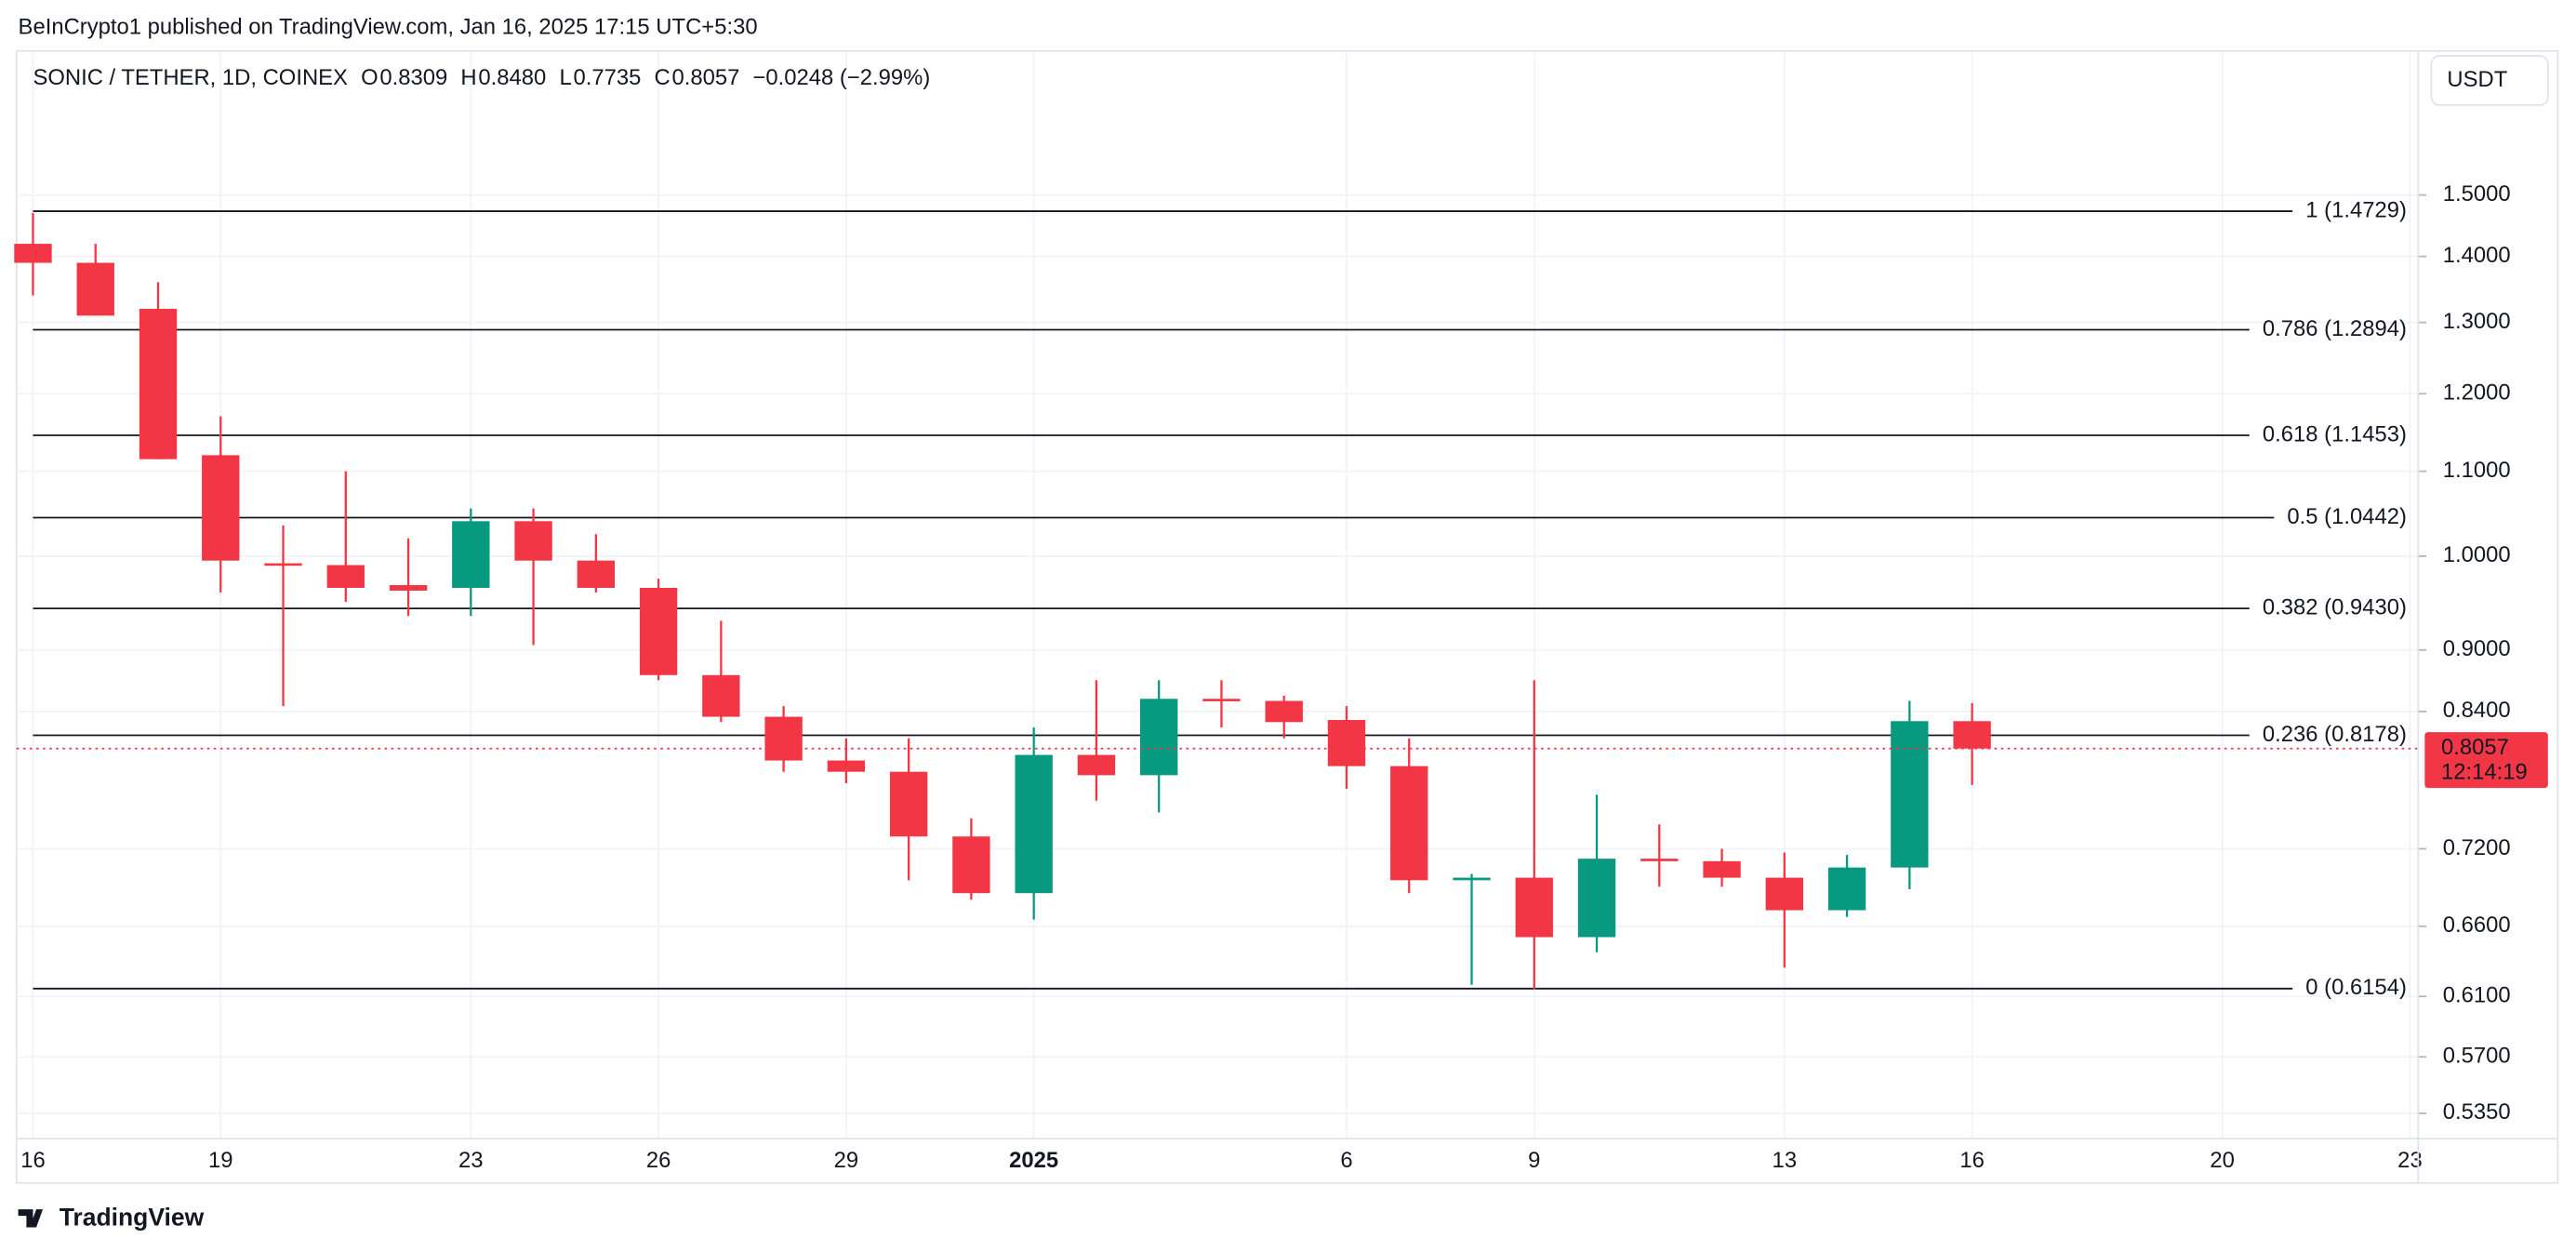 The height and width of the screenshot is (1252, 2576). Describe the element at coordinates (2335, 606) in the screenshot. I see `fib-label: 0.382 (0.9430)` at that location.